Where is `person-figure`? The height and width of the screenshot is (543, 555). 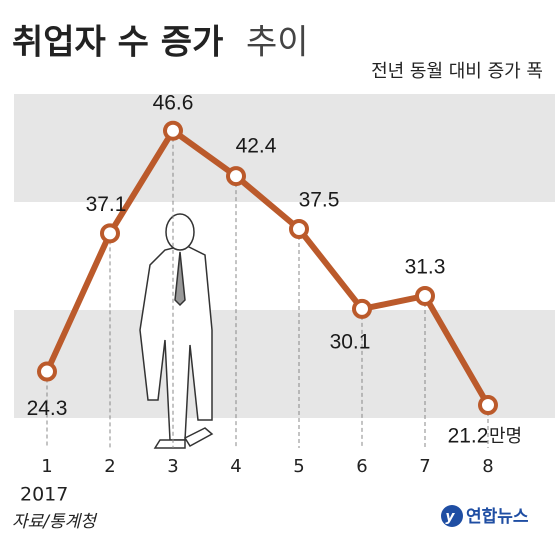
person-figure is located at coordinates (176, 331).